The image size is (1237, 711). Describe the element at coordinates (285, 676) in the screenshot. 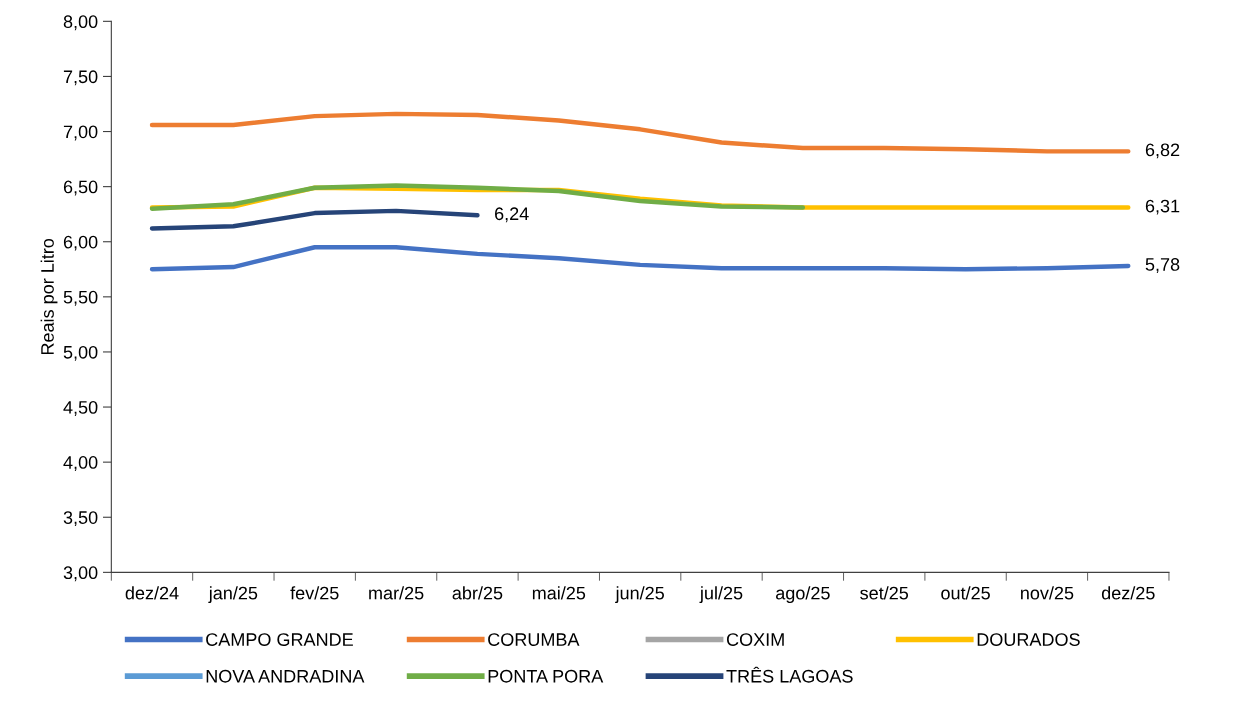

I see `legend-label: NOVA ANDRADINA` at that location.